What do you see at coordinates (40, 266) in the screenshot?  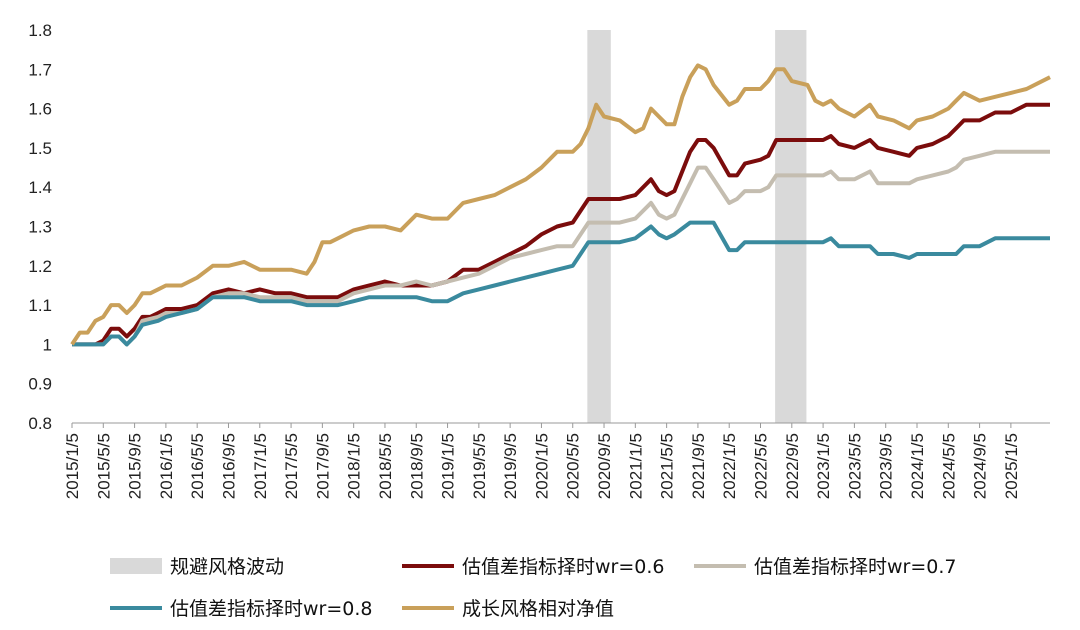 I see `y-tick-label: 1.2` at bounding box center [40, 266].